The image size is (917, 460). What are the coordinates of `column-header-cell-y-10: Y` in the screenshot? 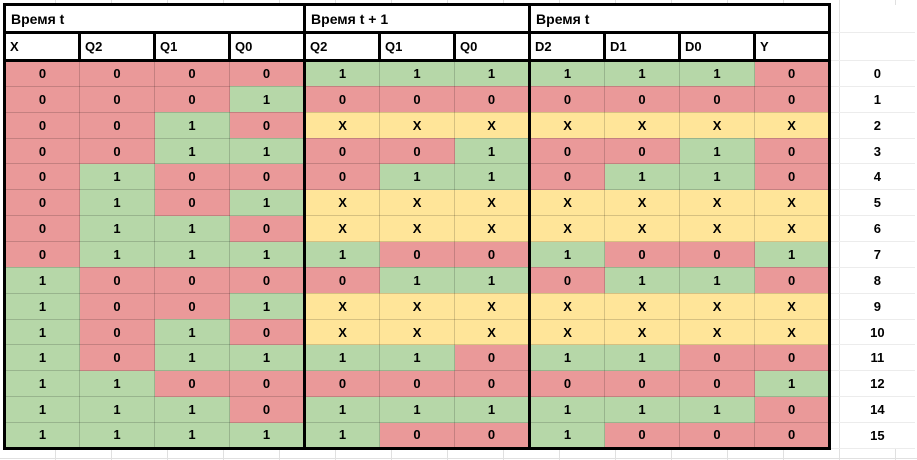 It's located at (792, 46).